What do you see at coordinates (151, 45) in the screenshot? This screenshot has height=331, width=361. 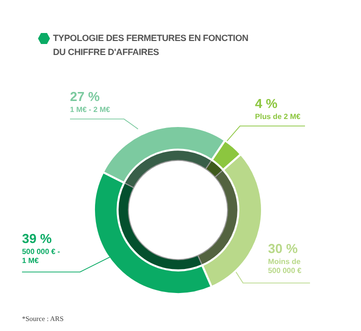 I see `chart-title: TYPOLOGIE DES FERMETURES EN FONCTION DU CHIFFRE D'AFFAIRES` at bounding box center [151, 45].